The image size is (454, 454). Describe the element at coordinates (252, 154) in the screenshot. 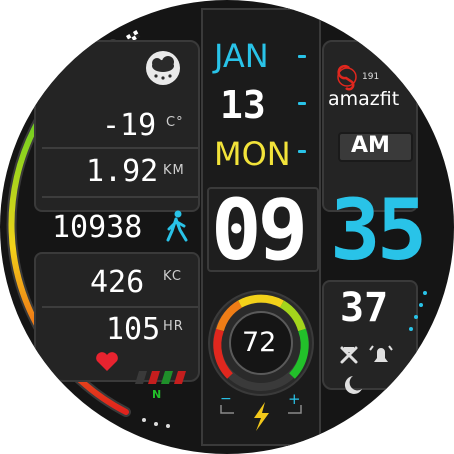

I see `weekday-label: MON` at that location.